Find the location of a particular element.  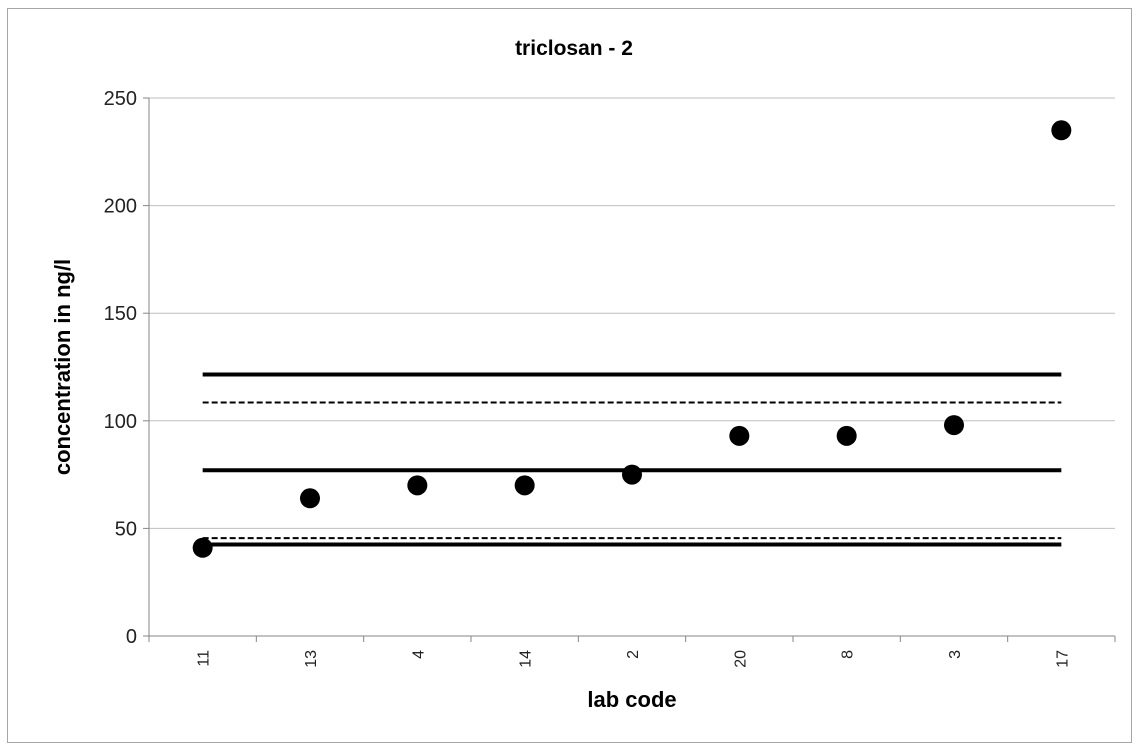

x-tick-labels: 11 13 4 14 2 20 8 3 17 is located at coordinates (634, 659).